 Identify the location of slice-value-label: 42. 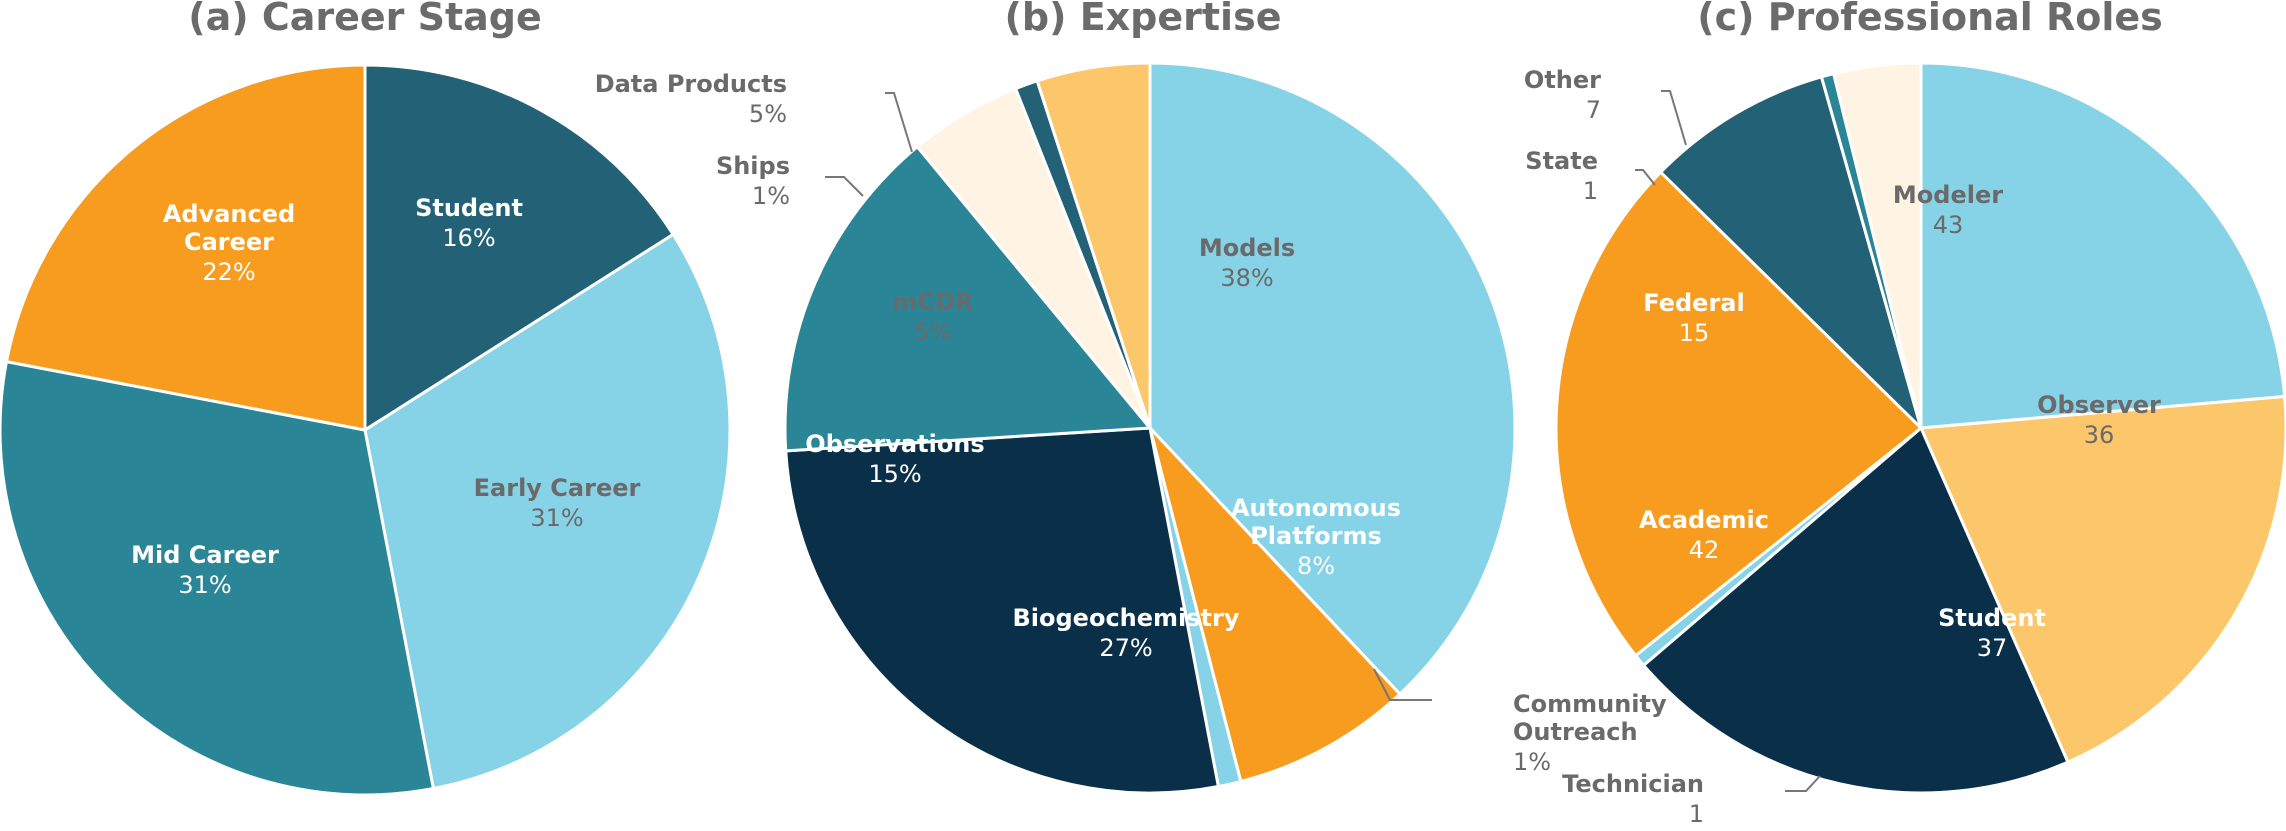
(1704, 550).